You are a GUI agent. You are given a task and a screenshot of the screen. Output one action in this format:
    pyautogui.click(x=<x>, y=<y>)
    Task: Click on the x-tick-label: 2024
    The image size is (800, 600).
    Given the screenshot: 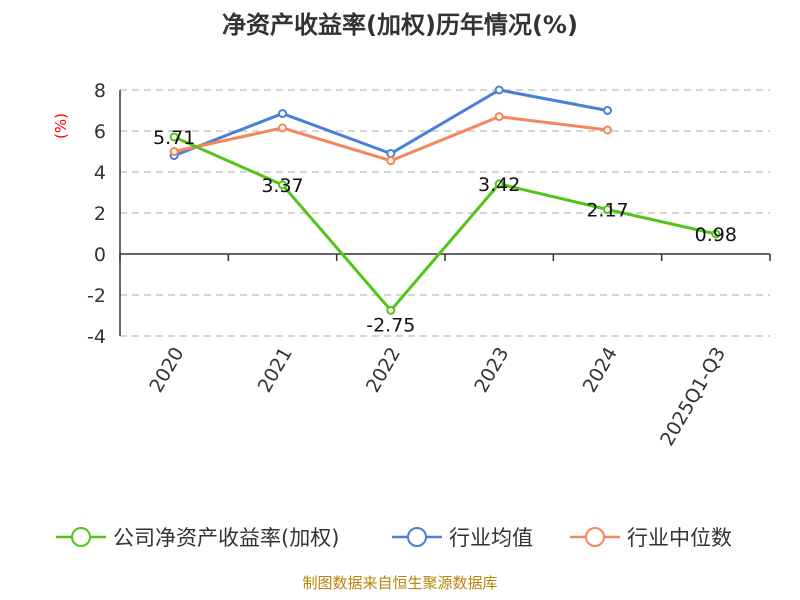 What is the action you would take?
    pyautogui.click(x=600, y=370)
    